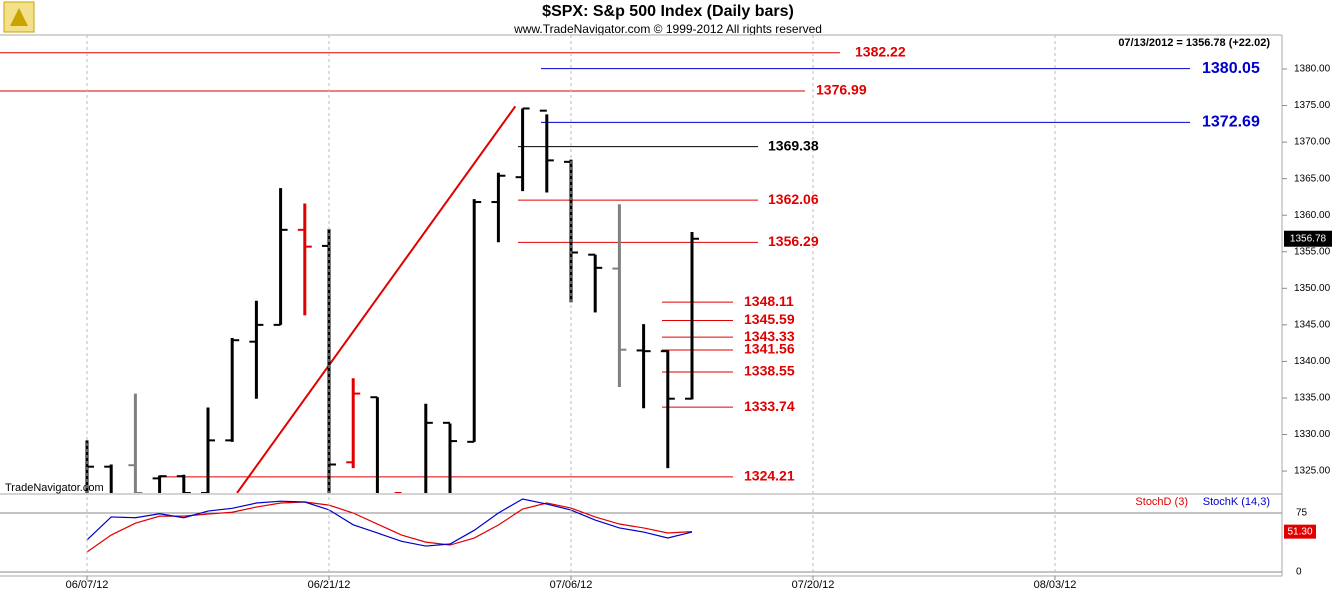 The width and height of the screenshot is (1336, 594). Describe the element at coordinates (880, 51) in the screenshot. I see `level-label: 1382.22` at that location.